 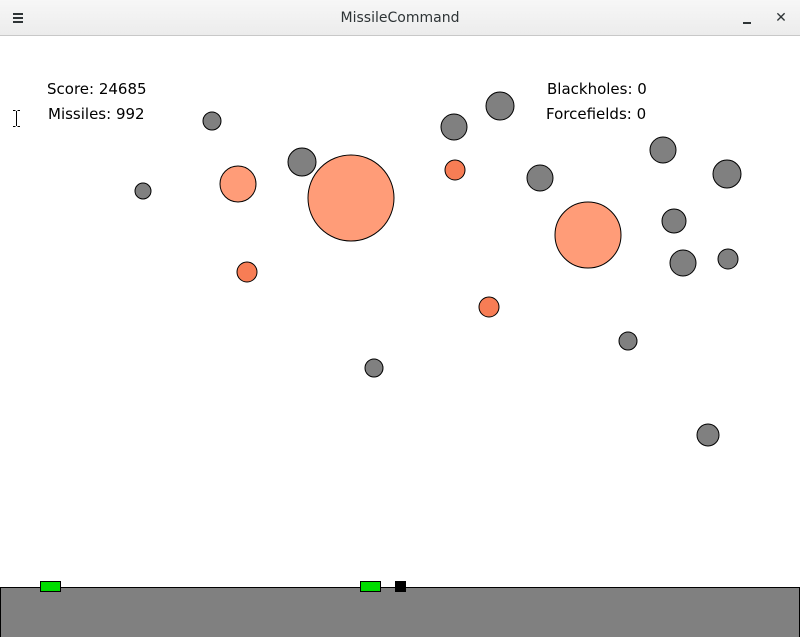 What do you see at coordinates (16, 118) in the screenshot?
I see `text-cursor-icon` at bounding box center [16, 118].